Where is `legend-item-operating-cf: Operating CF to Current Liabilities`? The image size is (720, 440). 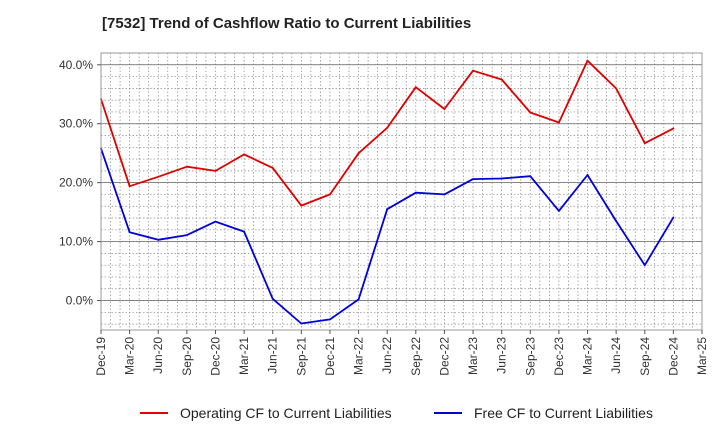
legend-item-operating-cf: Operating CF to Current Liabilities is located at coordinates (266, 413).